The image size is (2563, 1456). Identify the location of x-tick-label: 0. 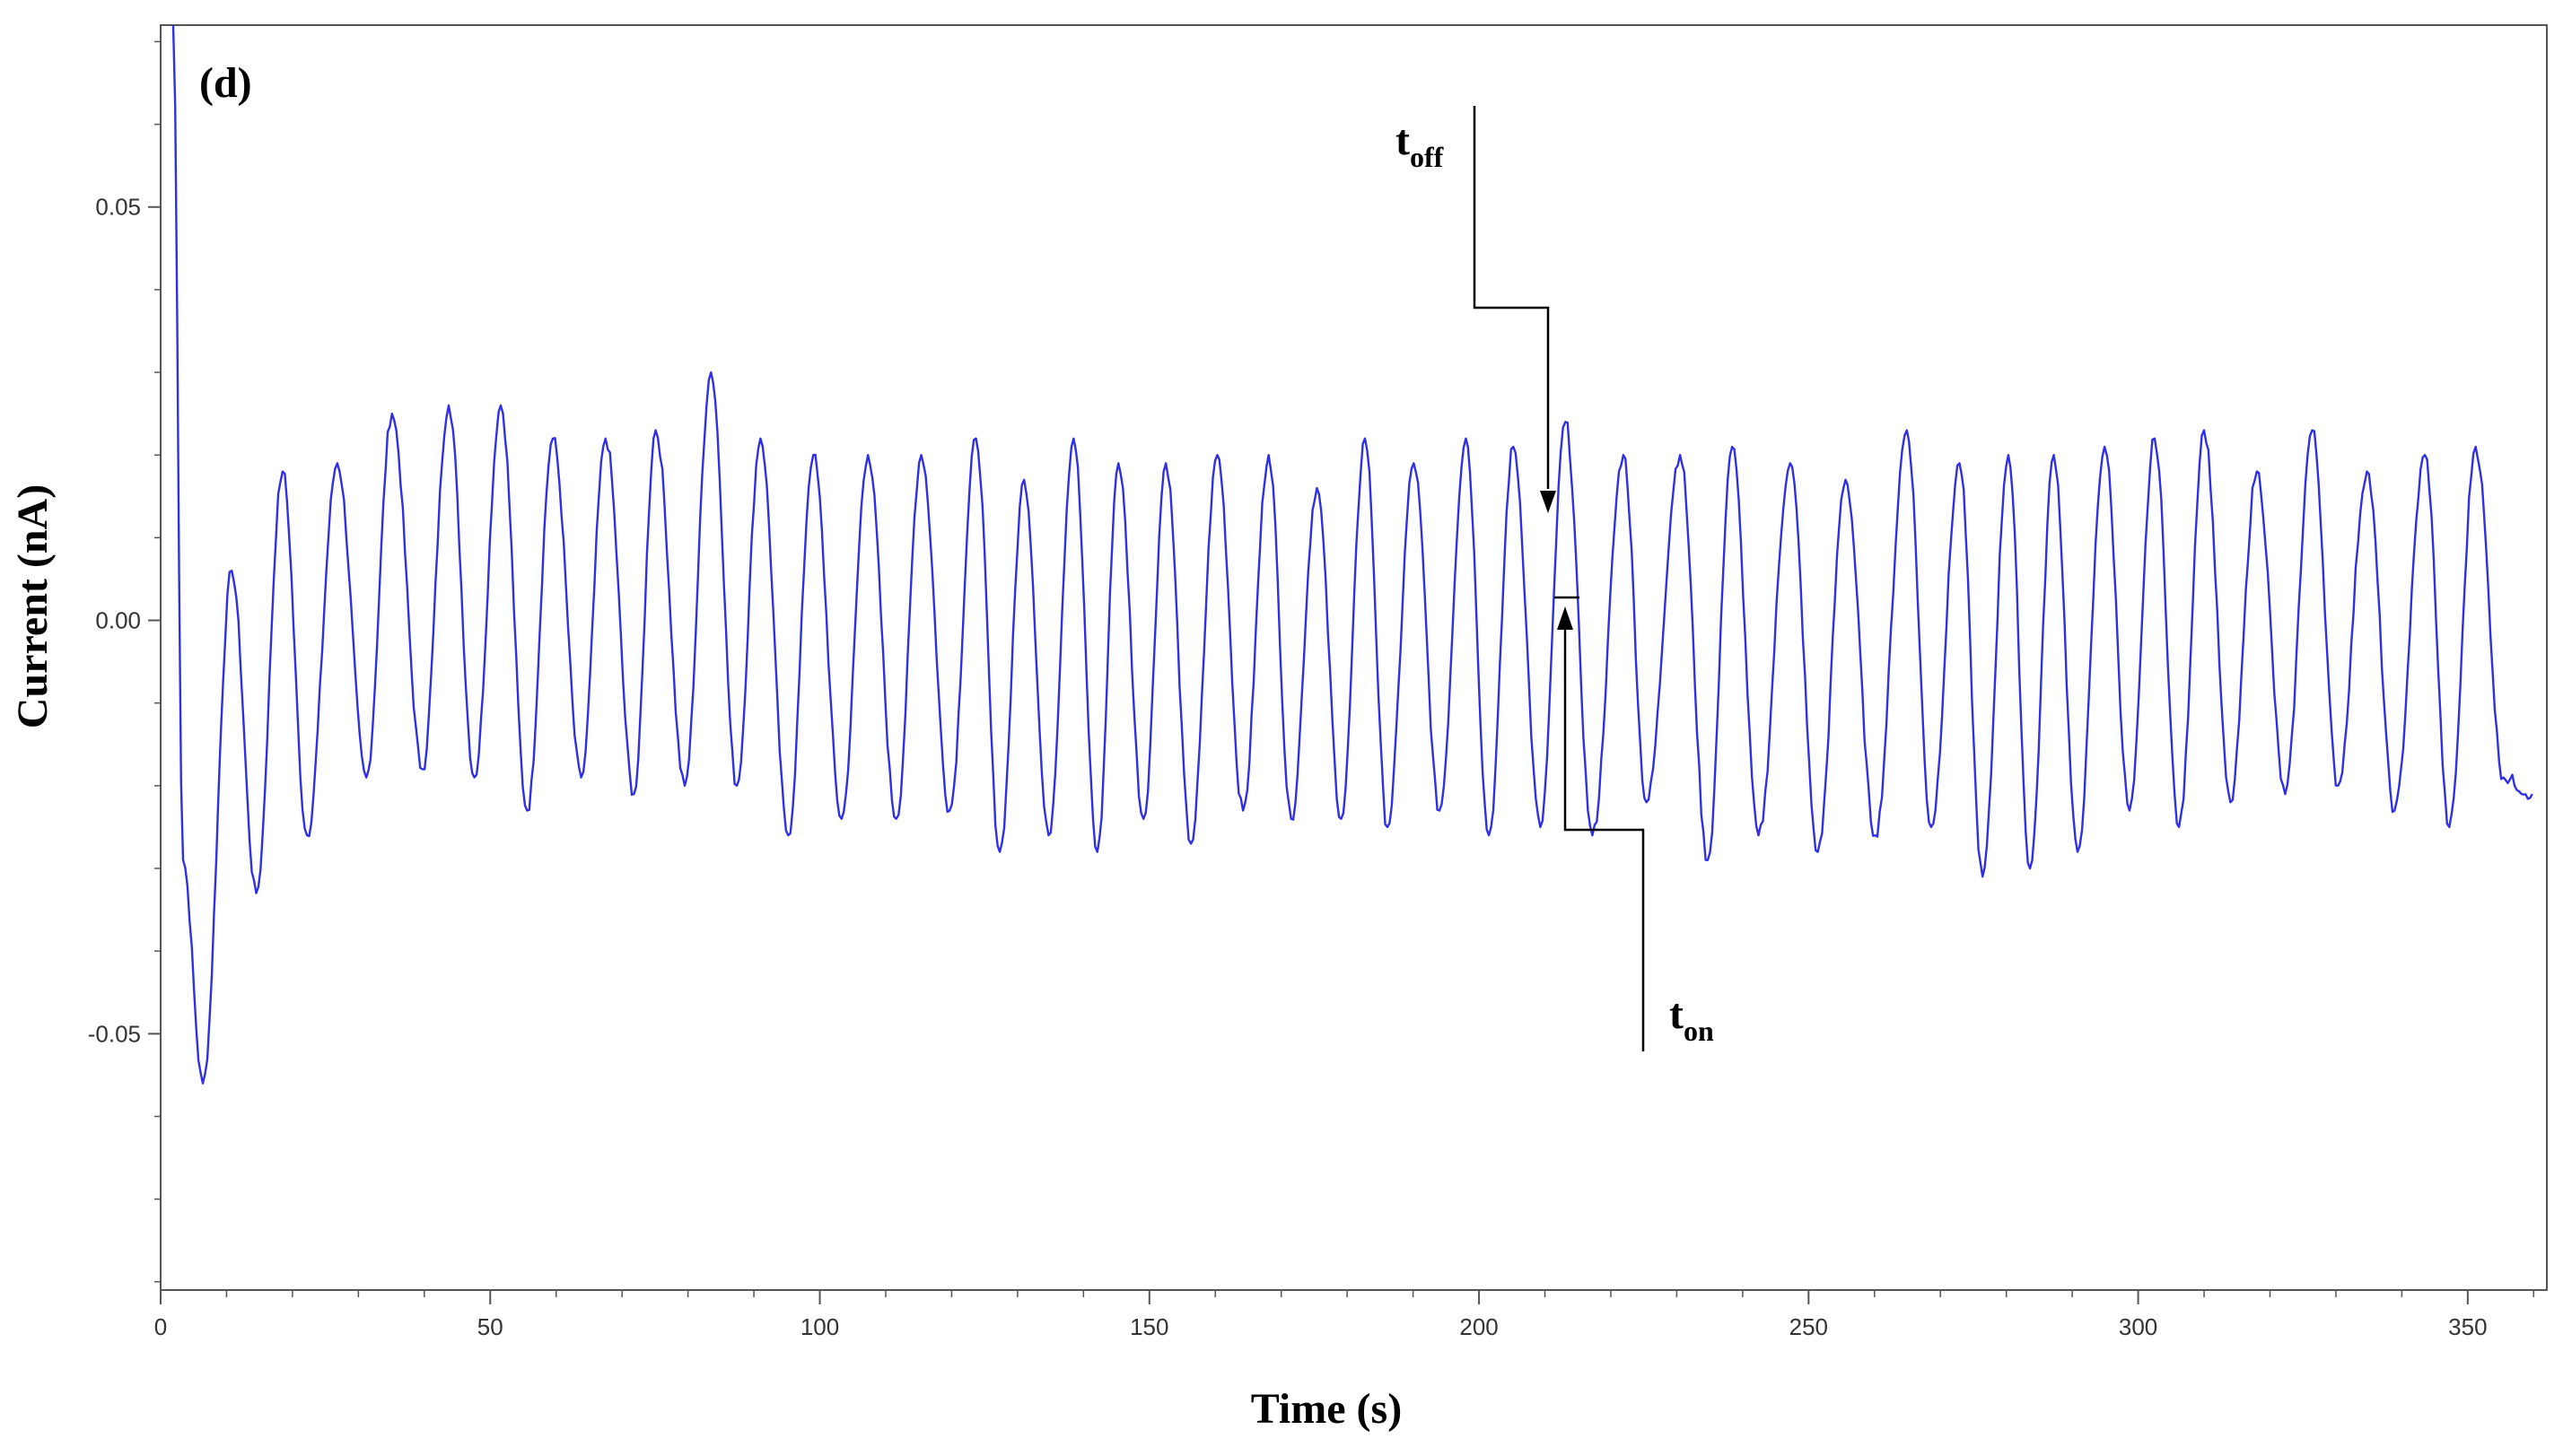
(160, 1326).